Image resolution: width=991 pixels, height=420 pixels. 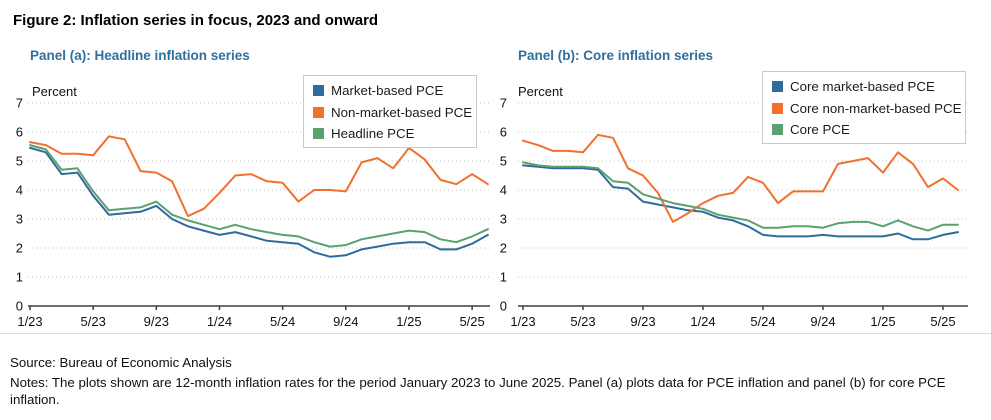 I want to click on panel-b-title: Panel (b): Core inflation series, so click(x=616, y=55).